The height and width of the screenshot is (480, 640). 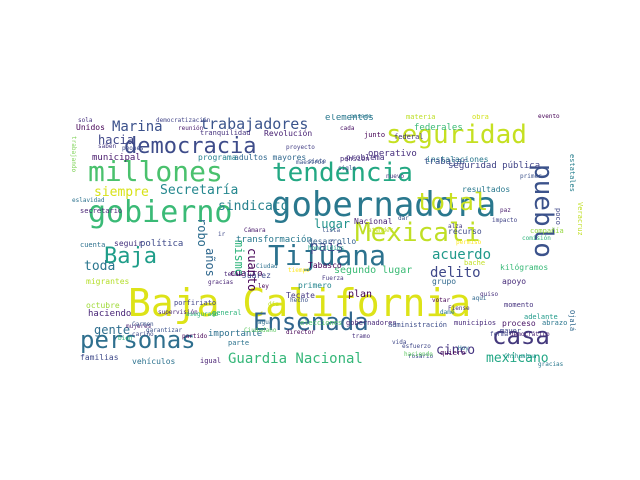 I want to click on word: alza, so click(x=455, y=226).